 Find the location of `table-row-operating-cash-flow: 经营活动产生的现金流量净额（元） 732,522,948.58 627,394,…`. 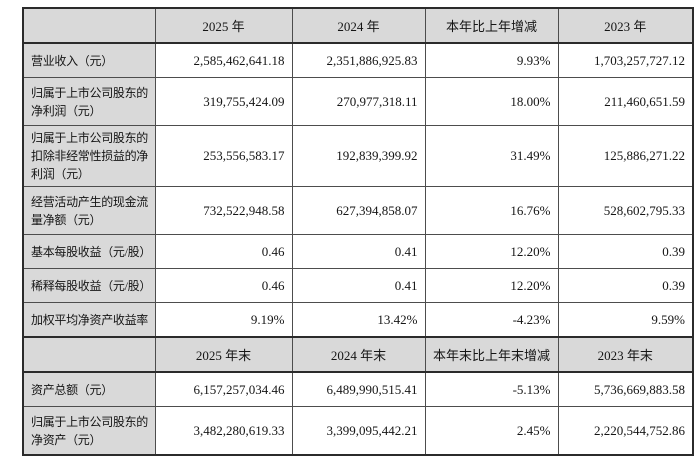

table-row-operating-cash-flow: 经营活动产生的现金流量净额（元） 732,522,948.58 627,394,… is located at coordinates (358, 210).